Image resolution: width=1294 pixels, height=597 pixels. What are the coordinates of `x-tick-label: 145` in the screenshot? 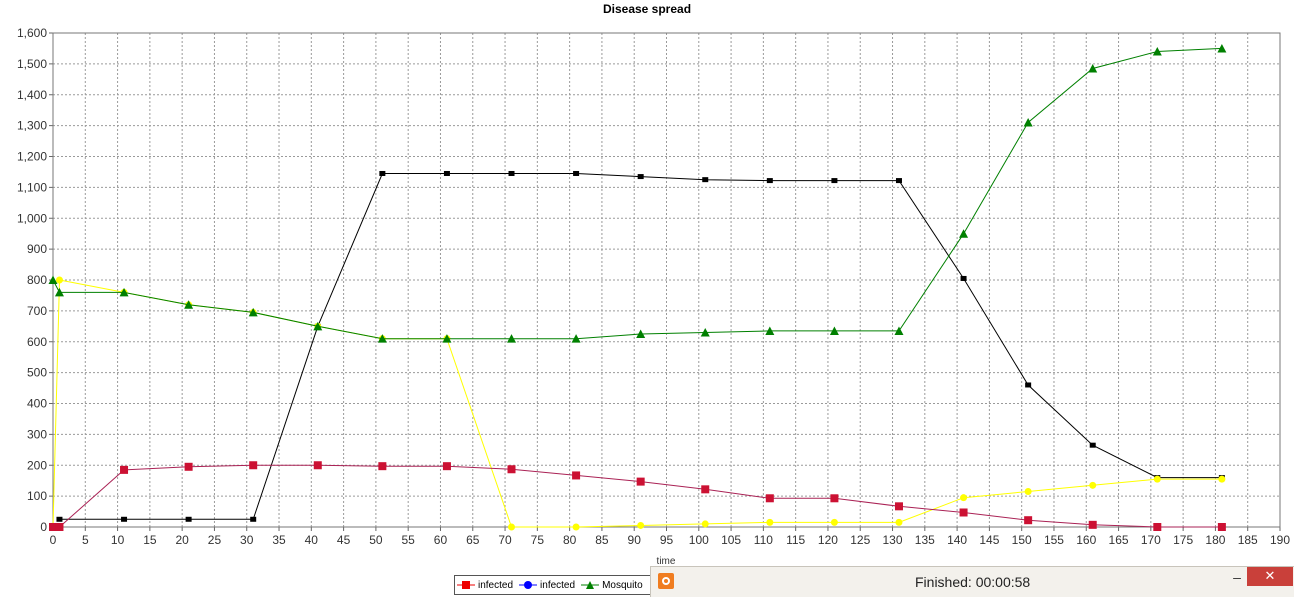 It's located at (989, 540).